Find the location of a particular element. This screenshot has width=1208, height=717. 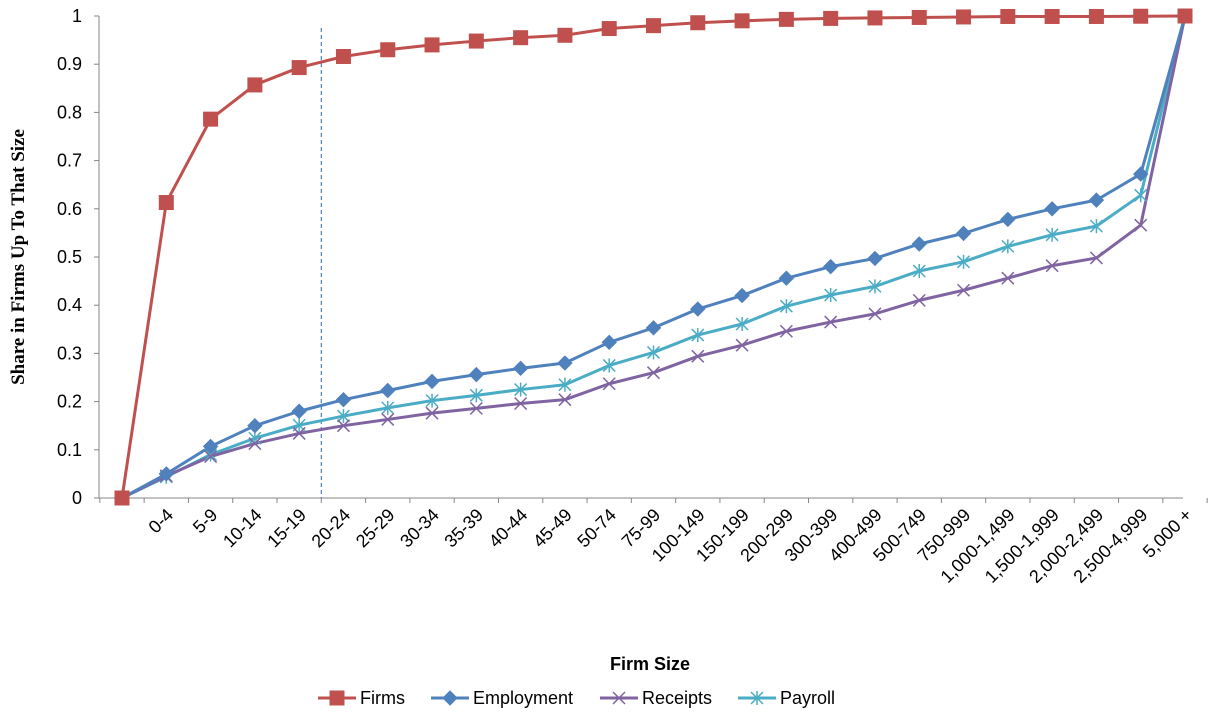

y-tick-label: 0.5 is located at coordinates (69, 257).